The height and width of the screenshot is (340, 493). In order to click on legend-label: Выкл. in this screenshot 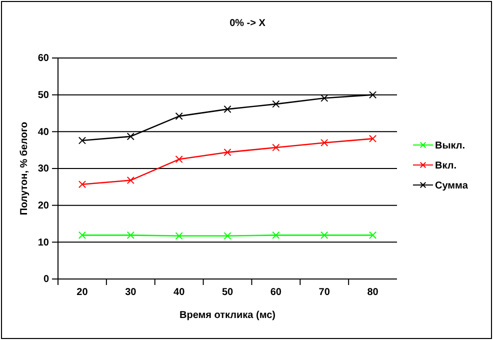, I will do `click(450, 146)`.